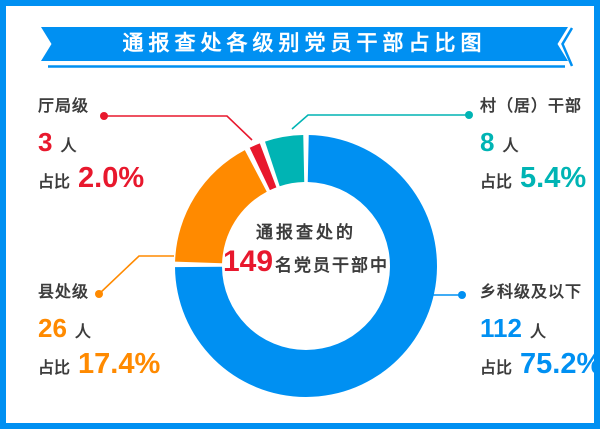 The height and width of the screenshot is (429, 600). What do you see at coordinates (118, 146) in the screenshot?
I see `callout-tingjuji: 厅局级 3 人 占比 2.0%` at bounding box center [118, 146].